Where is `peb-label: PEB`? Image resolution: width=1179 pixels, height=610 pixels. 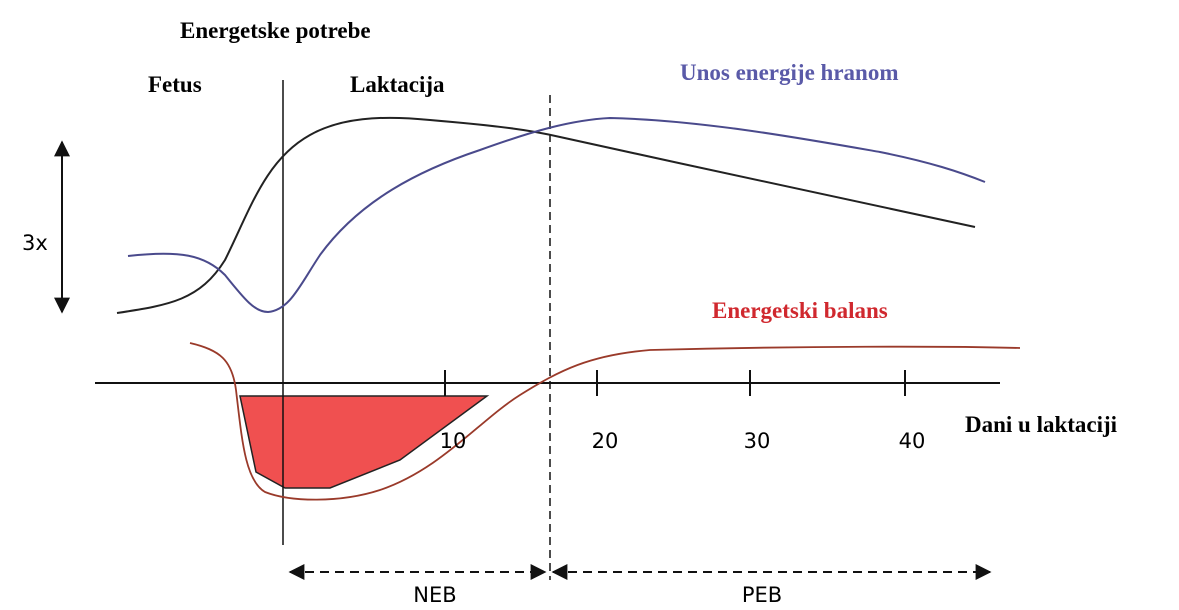
peb-label: PEB is located at coordinates (762, 595).